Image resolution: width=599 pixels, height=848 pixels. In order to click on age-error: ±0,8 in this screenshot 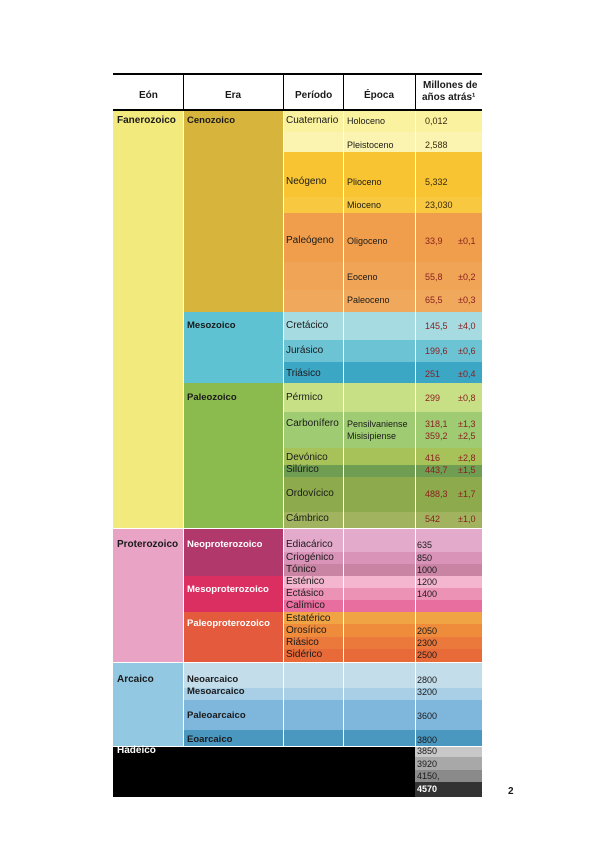, I will do `click(467, 398)`.